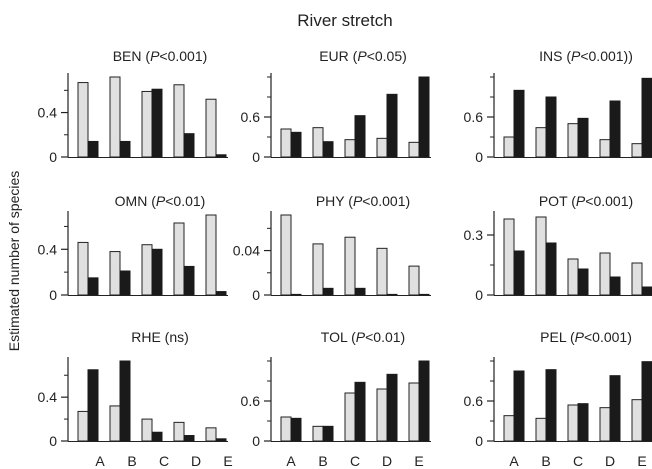  I want to click on panel-5: POT (P<0.001) 0 0.3, so click(558, 248).